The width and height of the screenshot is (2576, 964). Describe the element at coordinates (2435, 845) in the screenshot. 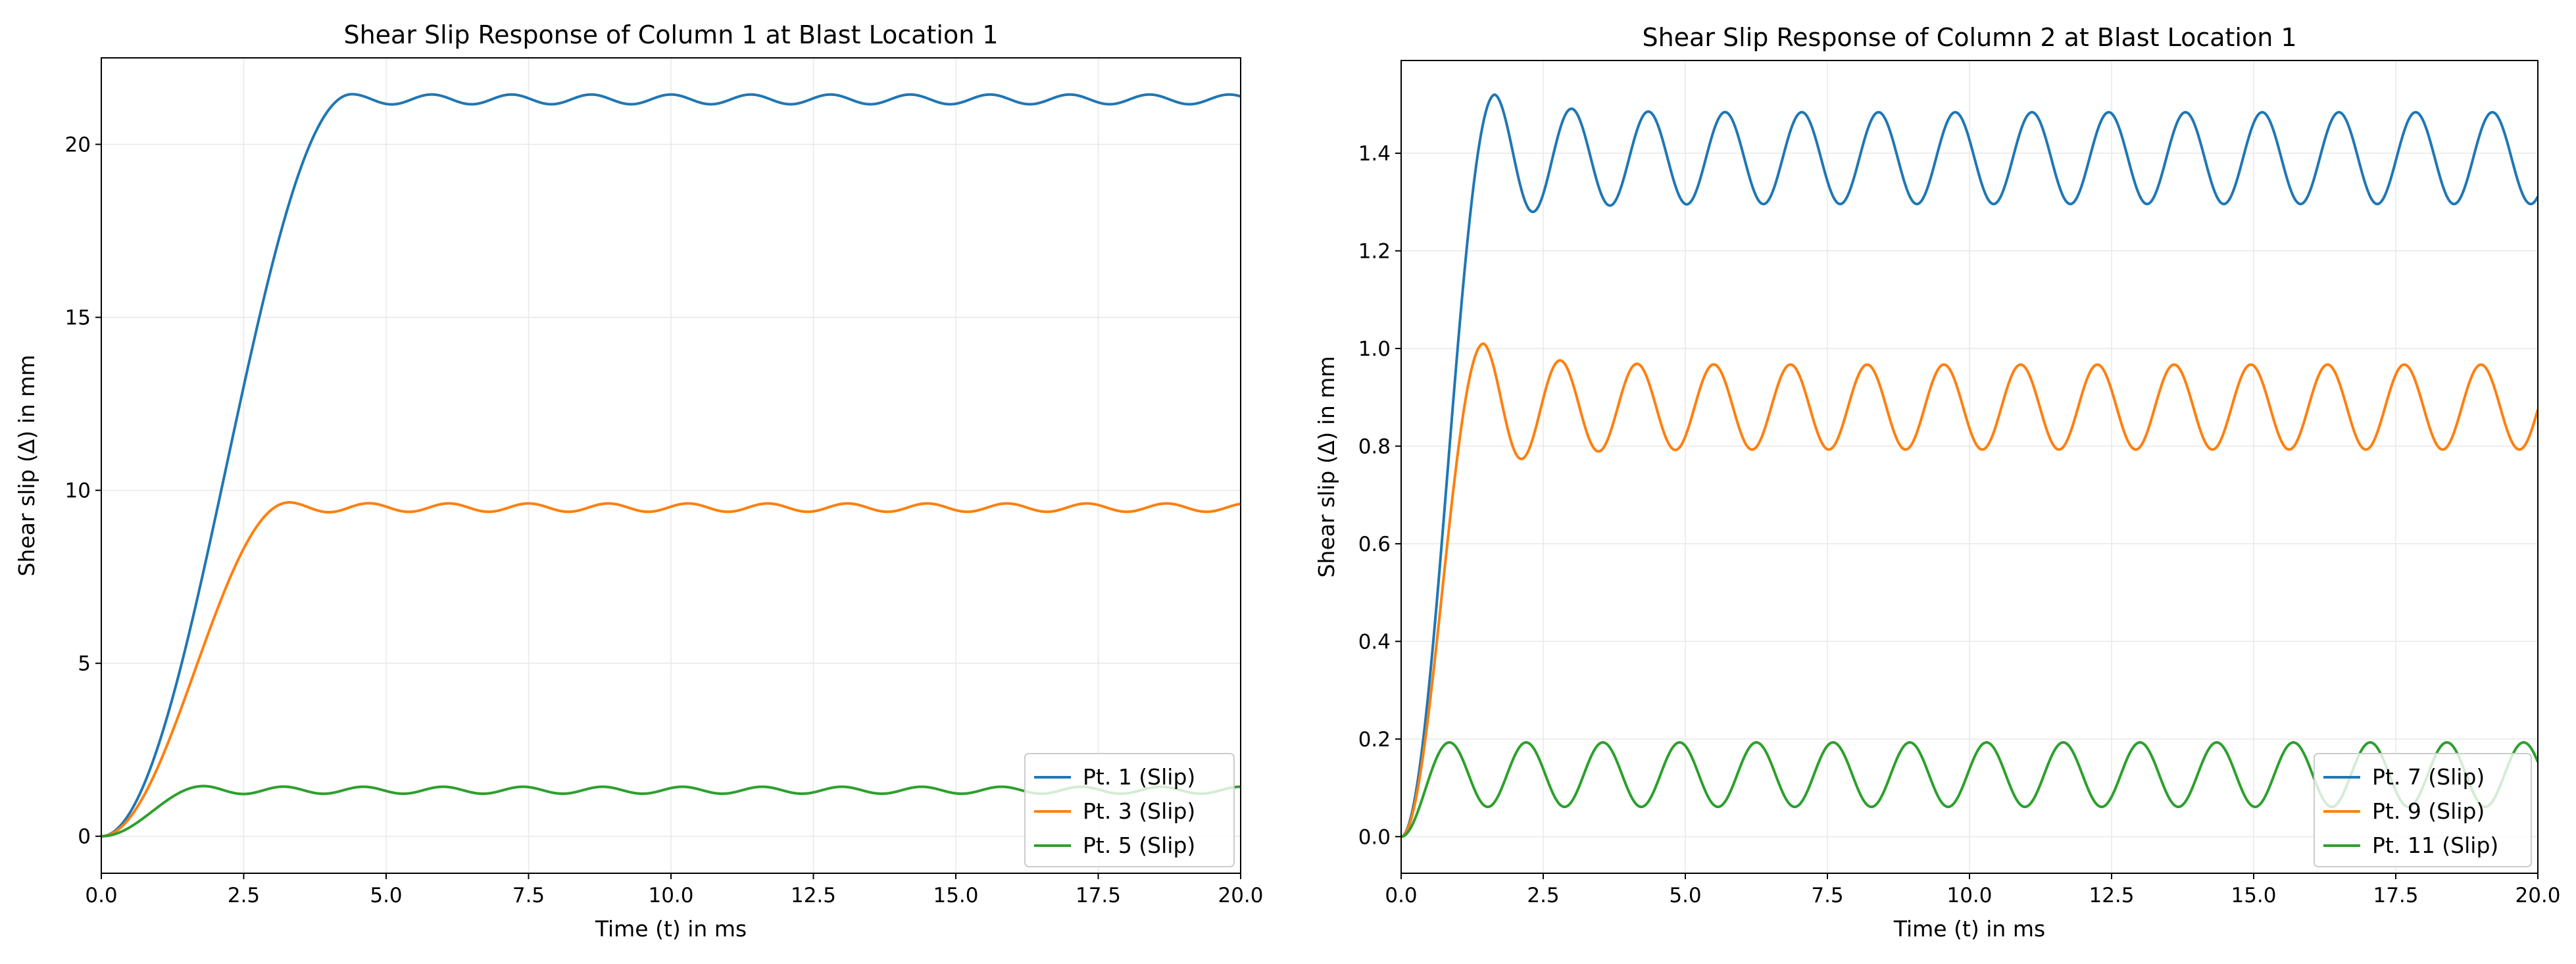

I see `legend-entry: Pt. 11 (Slip)` at that location.